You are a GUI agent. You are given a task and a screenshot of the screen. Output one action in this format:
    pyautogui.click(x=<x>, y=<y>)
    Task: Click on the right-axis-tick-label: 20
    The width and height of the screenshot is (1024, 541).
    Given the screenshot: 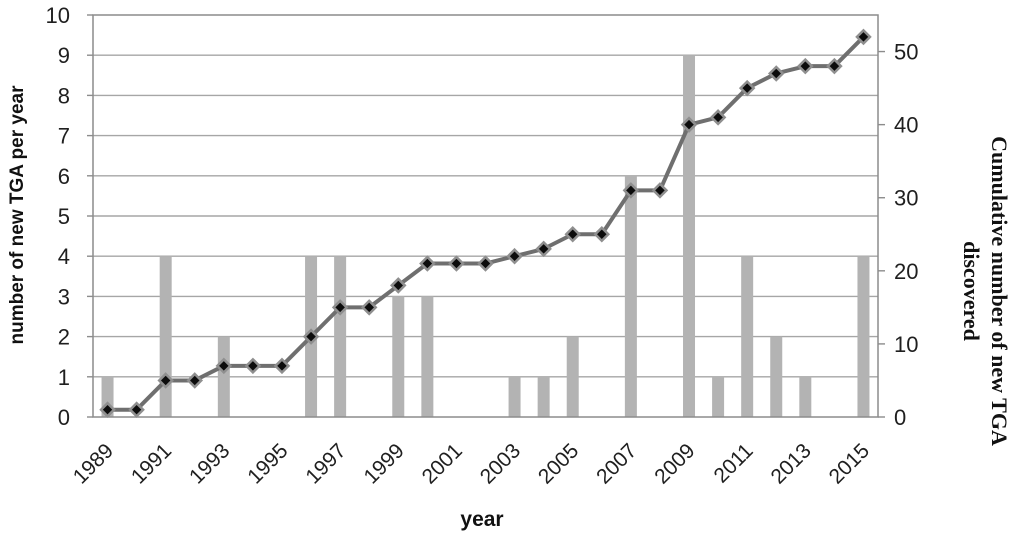 What is the action you would take?
    pyautogui.click(x=906, y=271)
    